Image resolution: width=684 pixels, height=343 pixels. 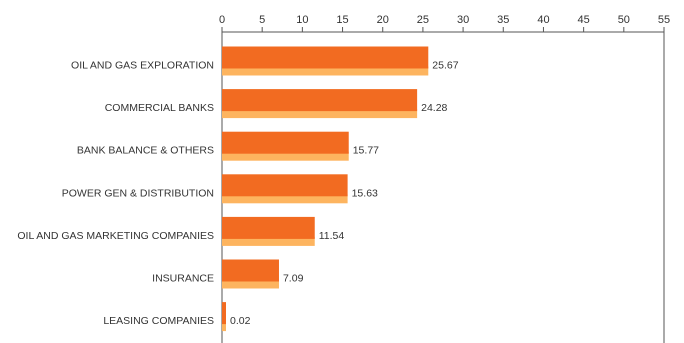 I want to click on data-label: 15.77, so click(x=366, y=151).